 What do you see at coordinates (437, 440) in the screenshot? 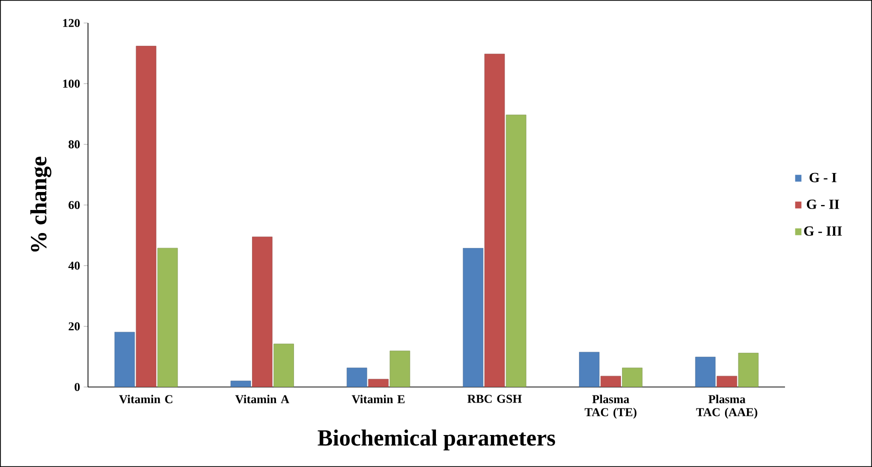
I see `x-axis-title: Biochemical parameters` at bounding box center [437, 440].